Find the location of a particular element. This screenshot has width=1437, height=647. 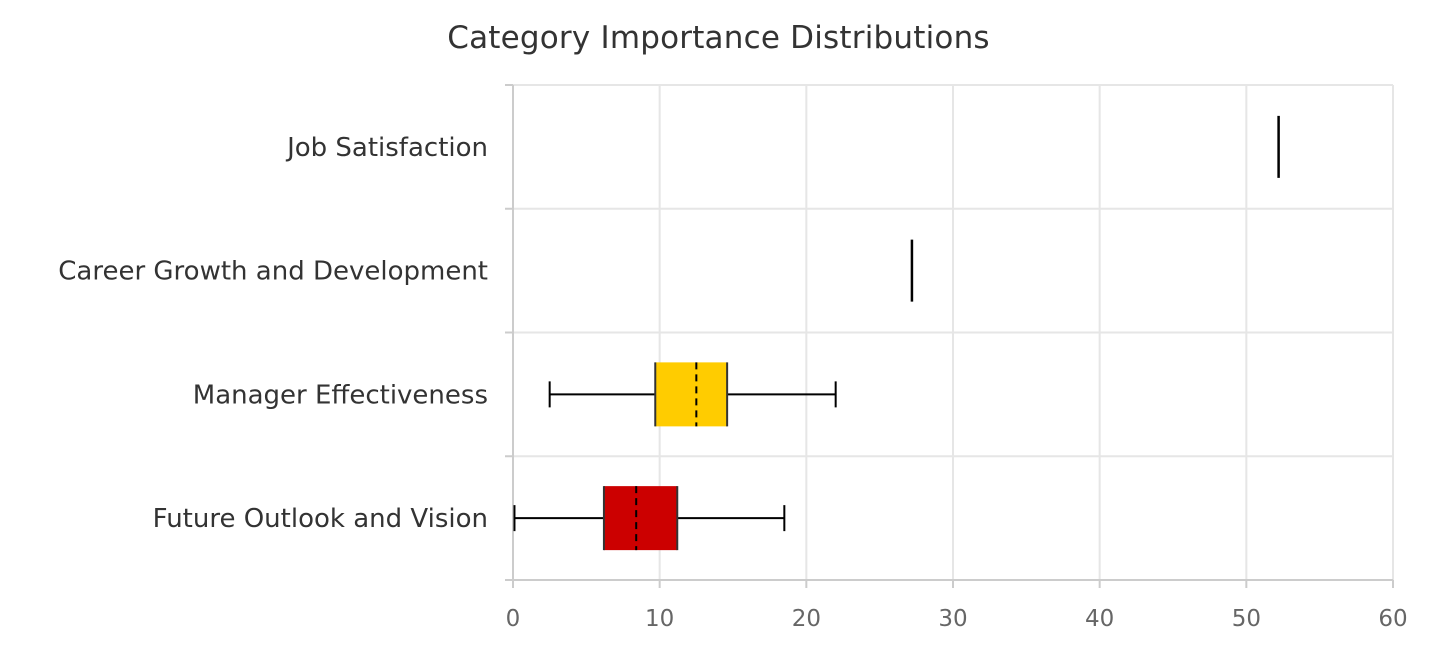

box-manager-effectiveness is located at coordinates (692, 394).